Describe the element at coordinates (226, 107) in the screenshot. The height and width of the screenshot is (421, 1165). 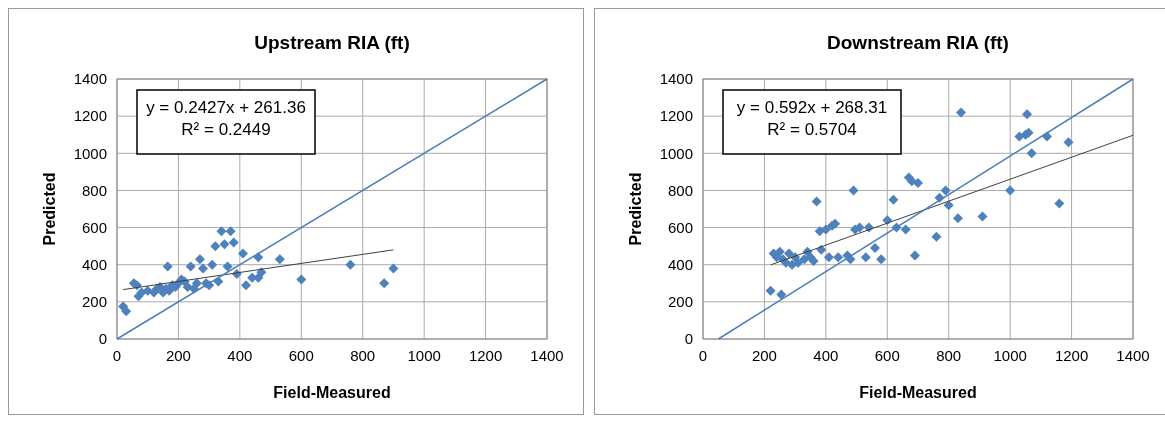
I see `annotation: y = 0.2427x + 261.36` at that location.